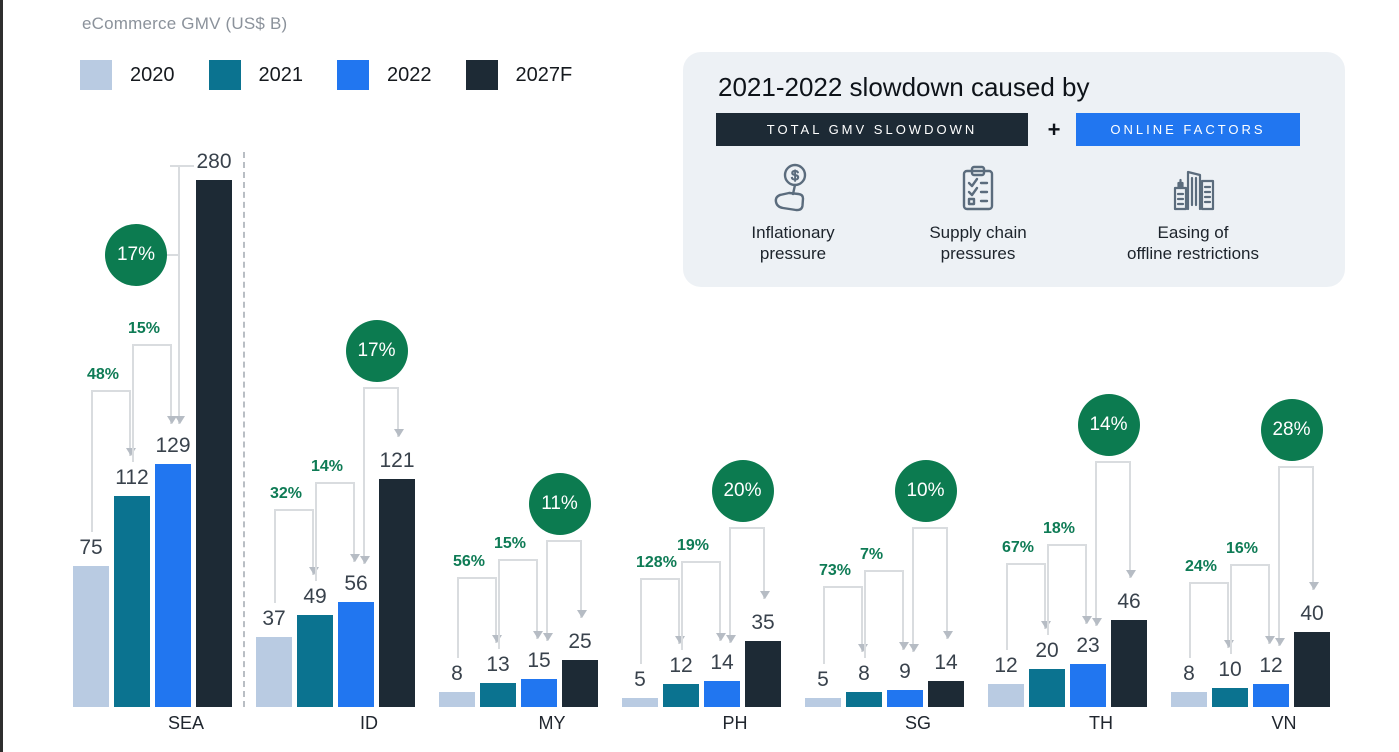 This screenshot has width=1399, height=752. What do you see at coordinates (1193, 213) in the screenshot?
I see `factor-easing-offline-restrictions: Easing of offline restrictions` at bounding box center [1193, 213].